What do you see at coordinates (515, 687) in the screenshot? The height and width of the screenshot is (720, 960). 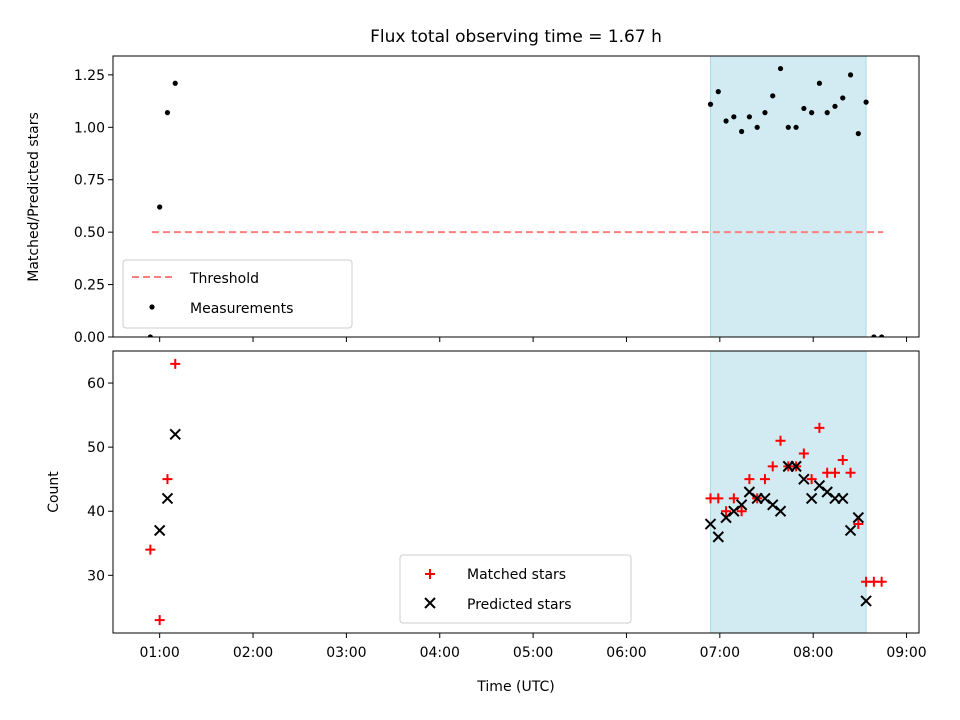 I see `x-axis-label: Time (UTC)` at bounding box center [515, 687].